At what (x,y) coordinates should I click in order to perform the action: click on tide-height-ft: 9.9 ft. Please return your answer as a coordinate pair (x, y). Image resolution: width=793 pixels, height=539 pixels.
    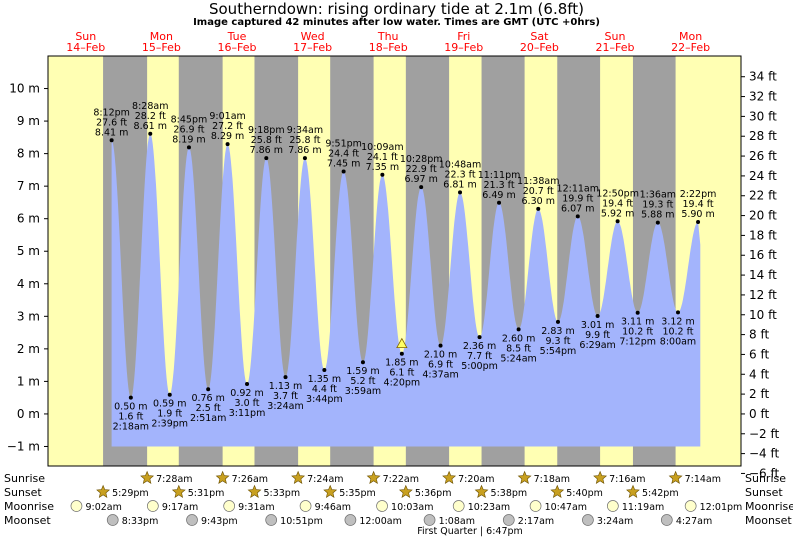
    Looking at the image, I should click on (597, 335).